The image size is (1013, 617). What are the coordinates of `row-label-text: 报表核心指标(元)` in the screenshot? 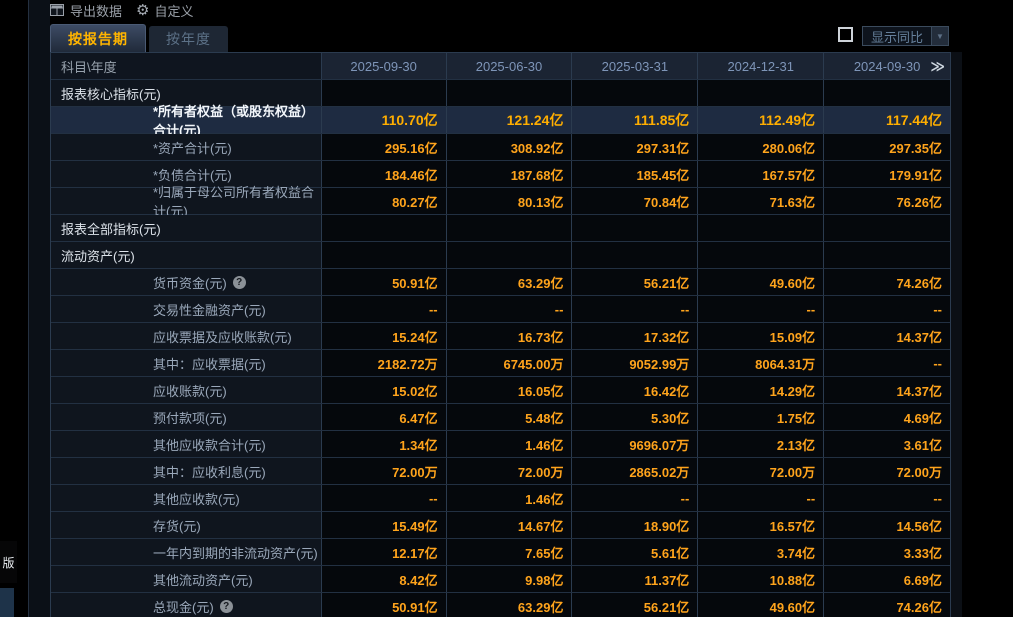 It's located at (111, 94).